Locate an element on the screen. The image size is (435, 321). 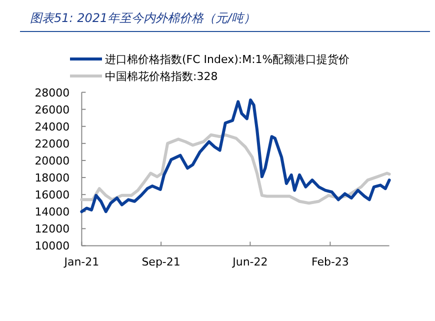
x-tick-label: Feb-23 is located at coordinates (330, 262).